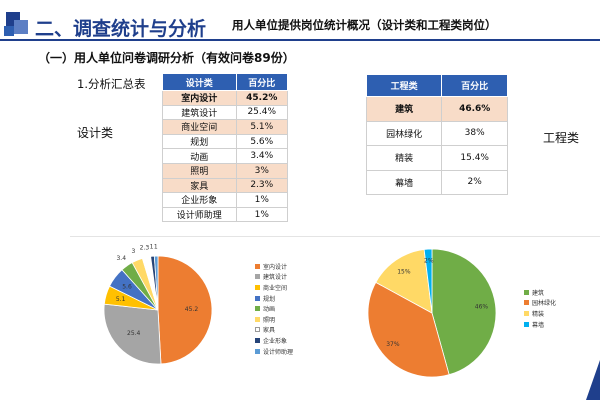 This screenshot has width=600, height=400. I want to click on engineering-table: 工程类 百分比 建筑 46.6% 园林绿化 38% 精装 15.4% 幕墙 2%, so click(436, 134).